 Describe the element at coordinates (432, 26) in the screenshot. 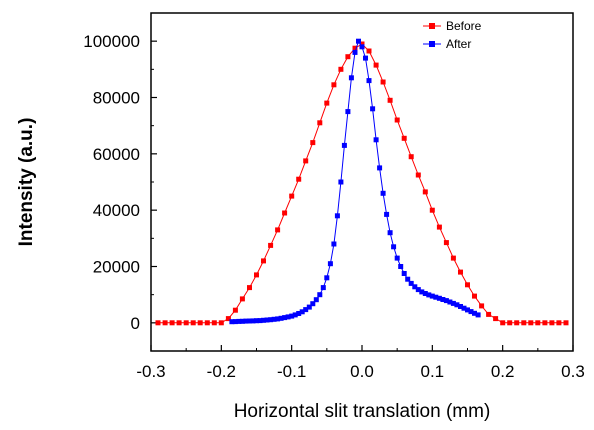

I see `legend-marker-before` at that location.